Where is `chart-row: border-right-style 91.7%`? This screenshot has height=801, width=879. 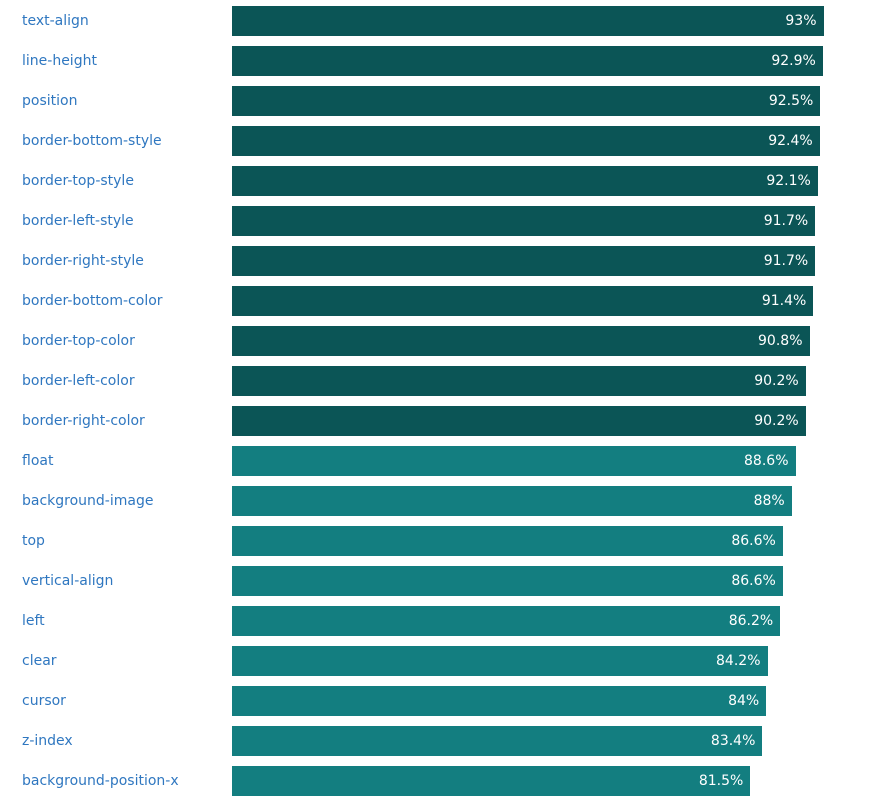 chart-row: border-right-style 91.7% is located at coordinates (439, 261).